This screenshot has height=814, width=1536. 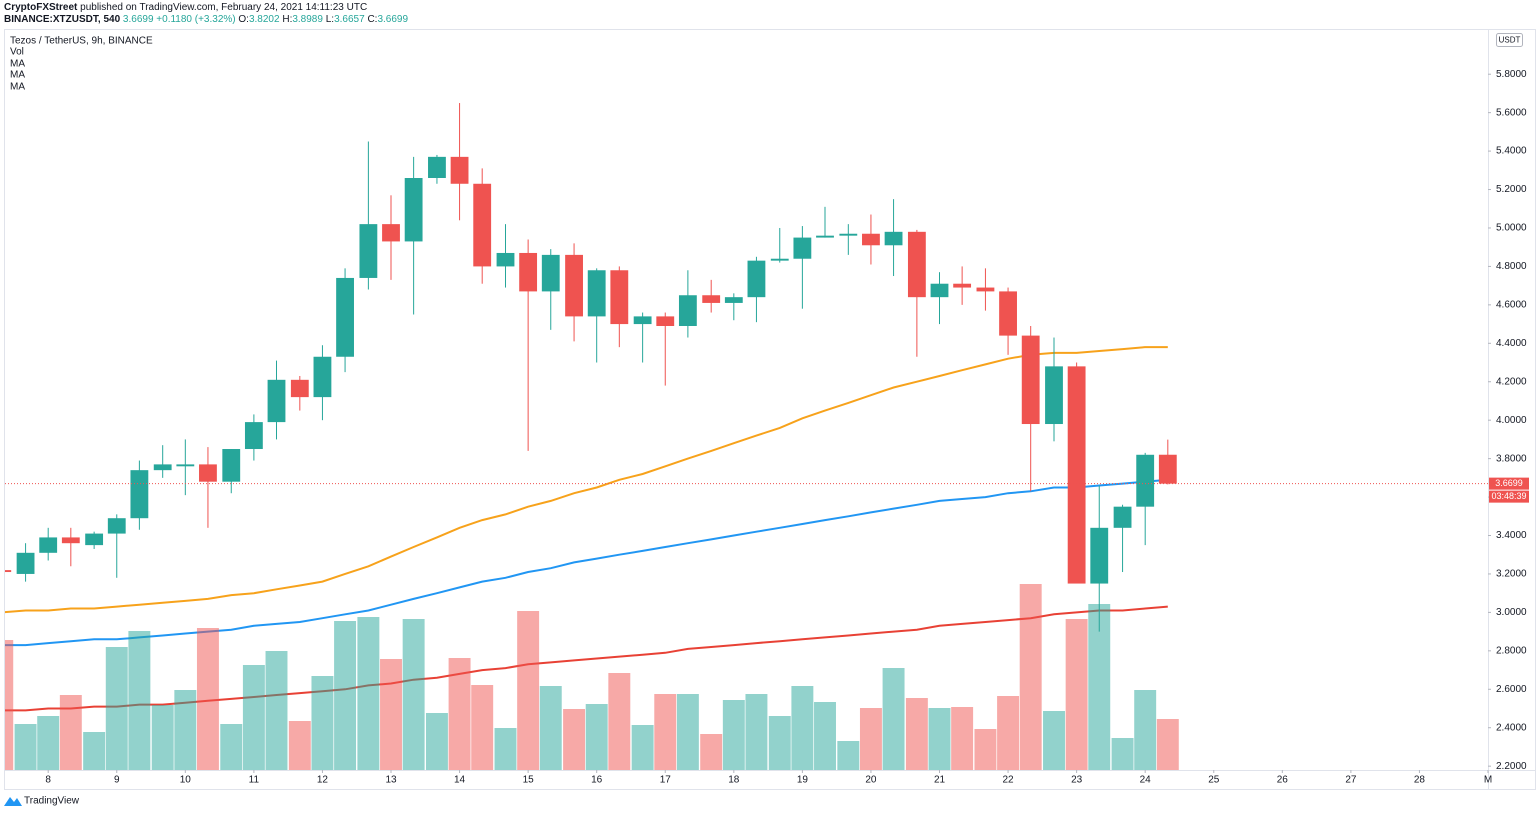 What do you see at coordinates (1283, 780) in the screenshot?
I see `x-tick-label: 26` at bounding box center [1283, 780].